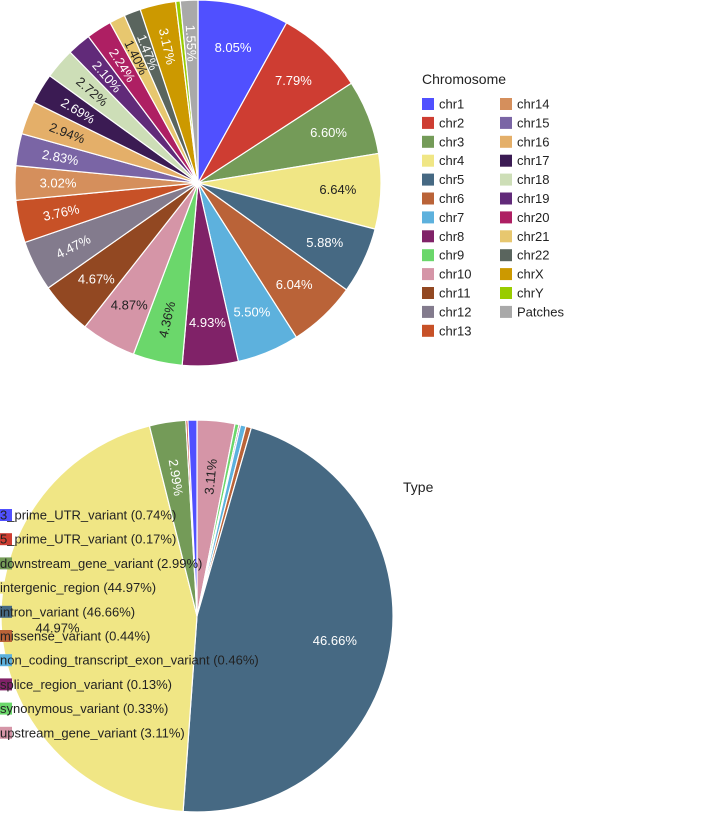  What do you see at coordinates (67, 611) in the screenshot?
I see `legend-label-intron-variant: intron_variant (46.66%)` at bounding box center [67, 611].